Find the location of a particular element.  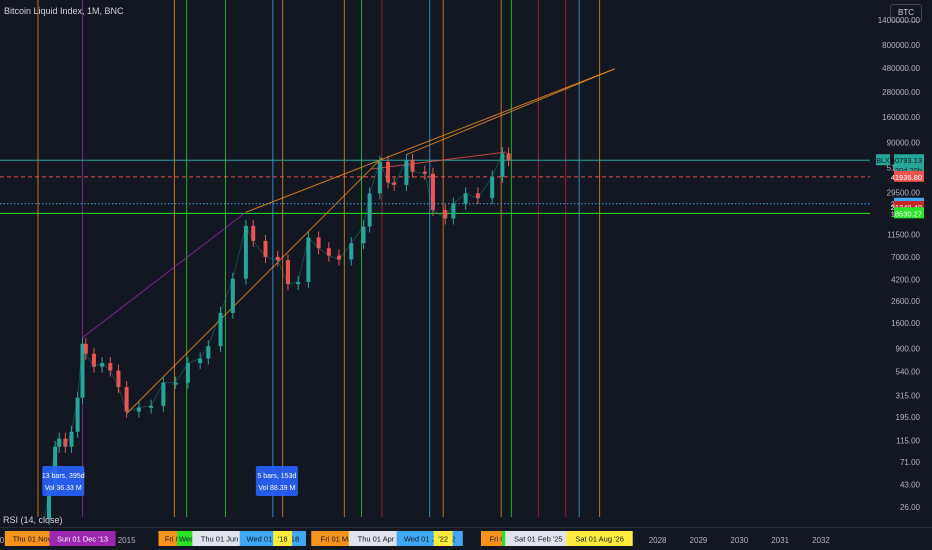

y-tick-label: 1400000.00 is located at coordinates (899, 20).